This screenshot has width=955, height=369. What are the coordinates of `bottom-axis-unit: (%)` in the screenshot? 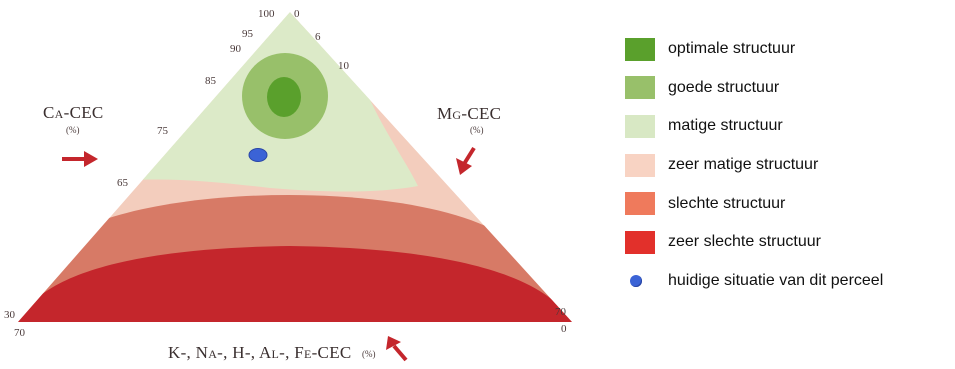 It's located at (369, 354).